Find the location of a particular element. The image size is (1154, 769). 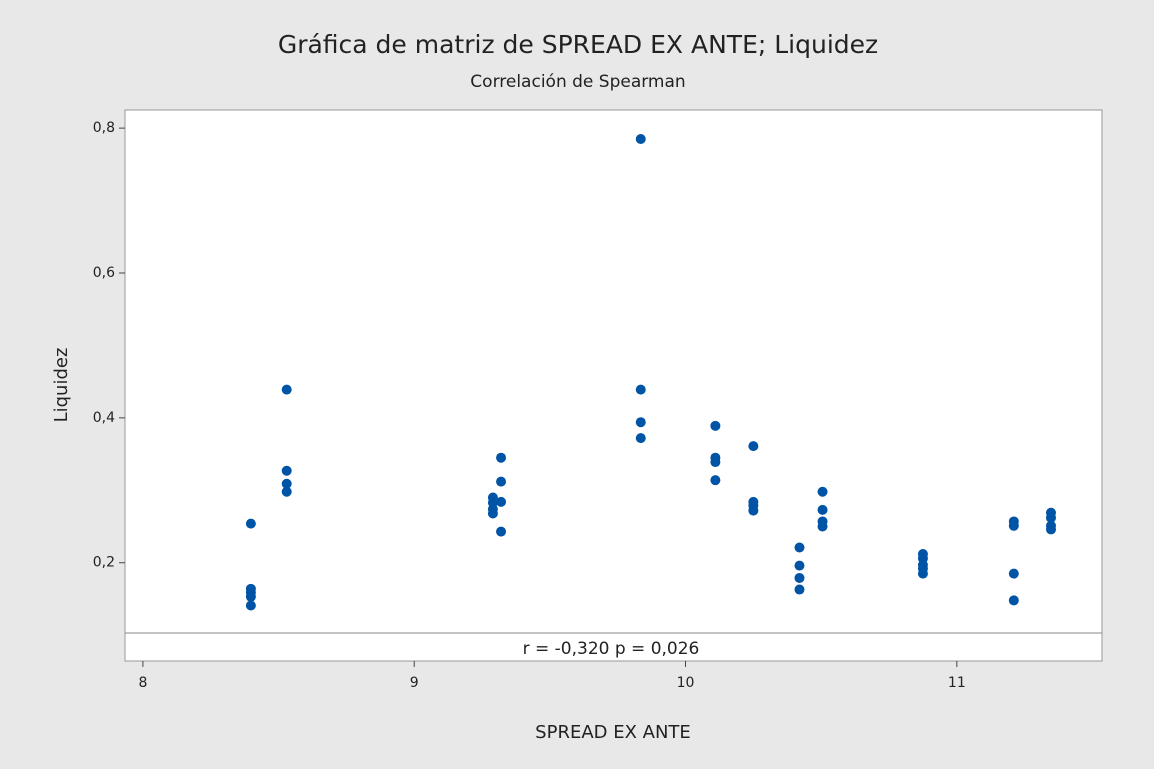

y-tick-label: 0,8 is located at coordinates (104, 128).